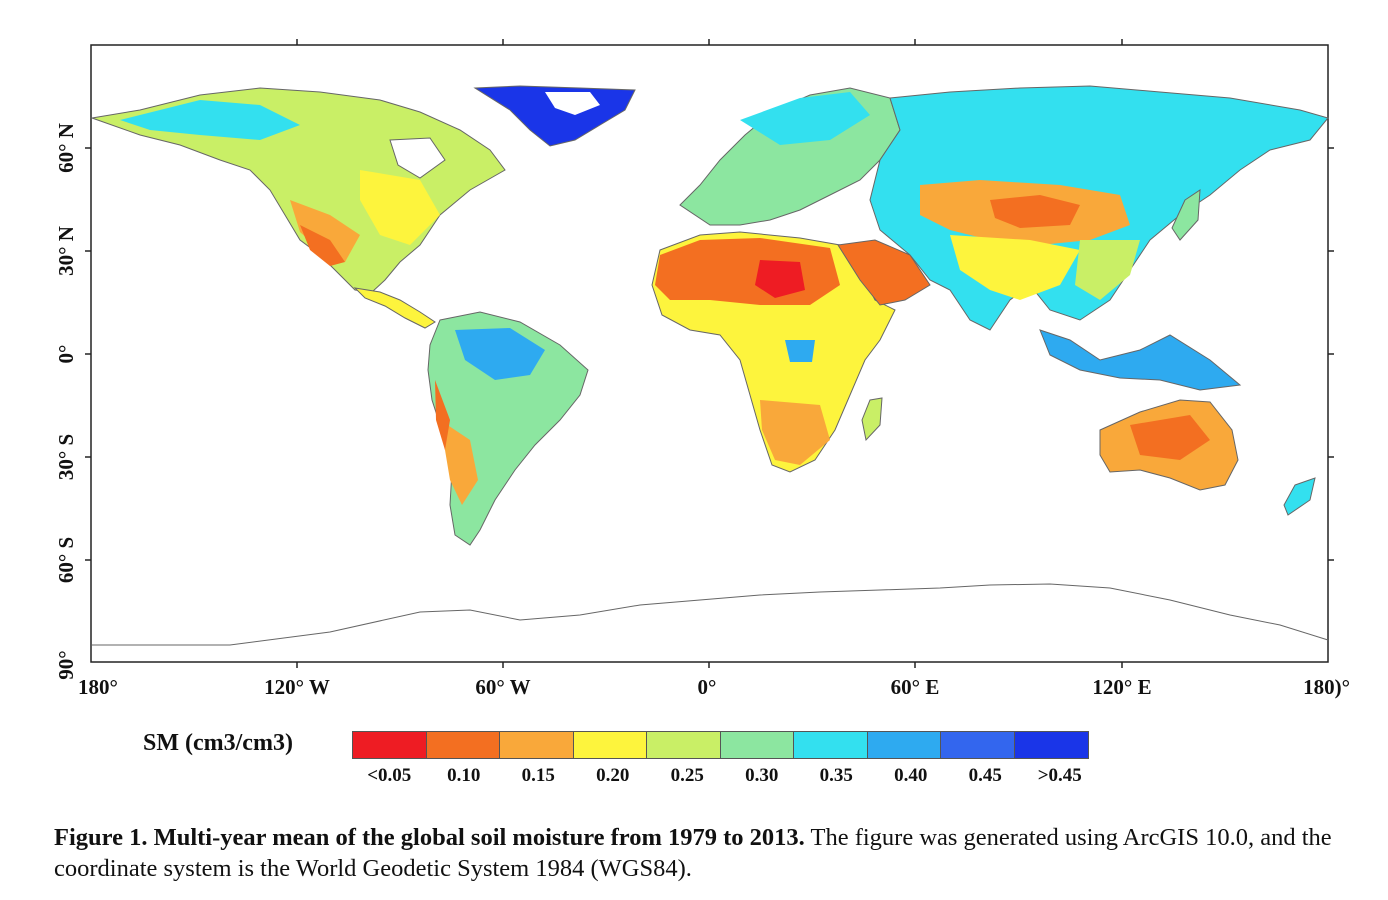 This screenshot has width=1388, height=900. I want to click on lat-label: 60° N, so click(66, 148).